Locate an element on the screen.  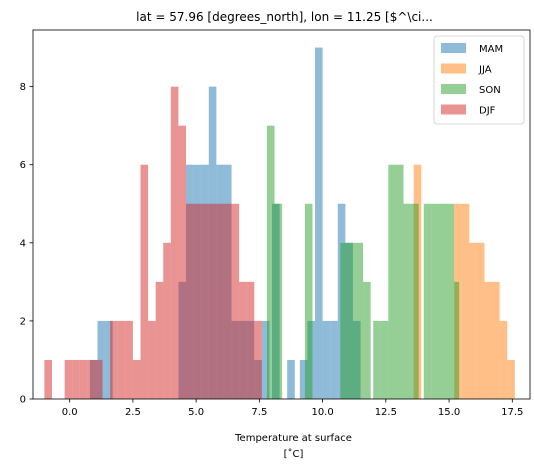
x-tick-label: 12.5 is located at coordinates (386, 412).